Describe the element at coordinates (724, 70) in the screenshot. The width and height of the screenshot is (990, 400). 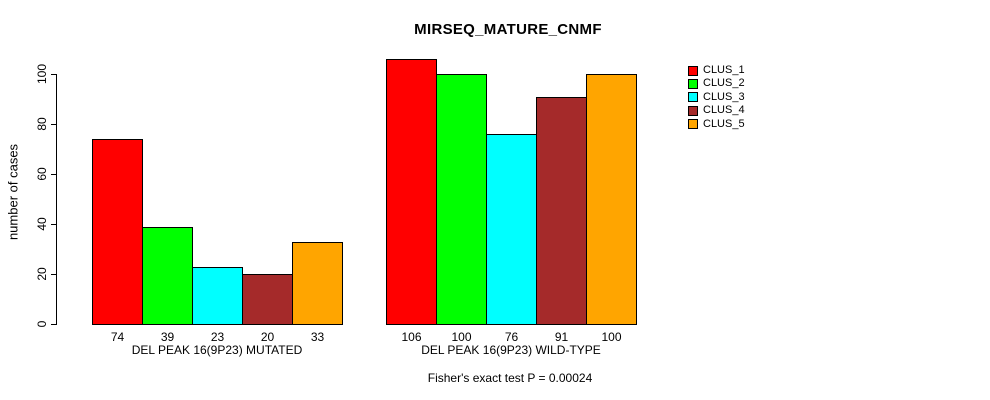
I see `legend-label-clus_1: CLUS_1` at that location.